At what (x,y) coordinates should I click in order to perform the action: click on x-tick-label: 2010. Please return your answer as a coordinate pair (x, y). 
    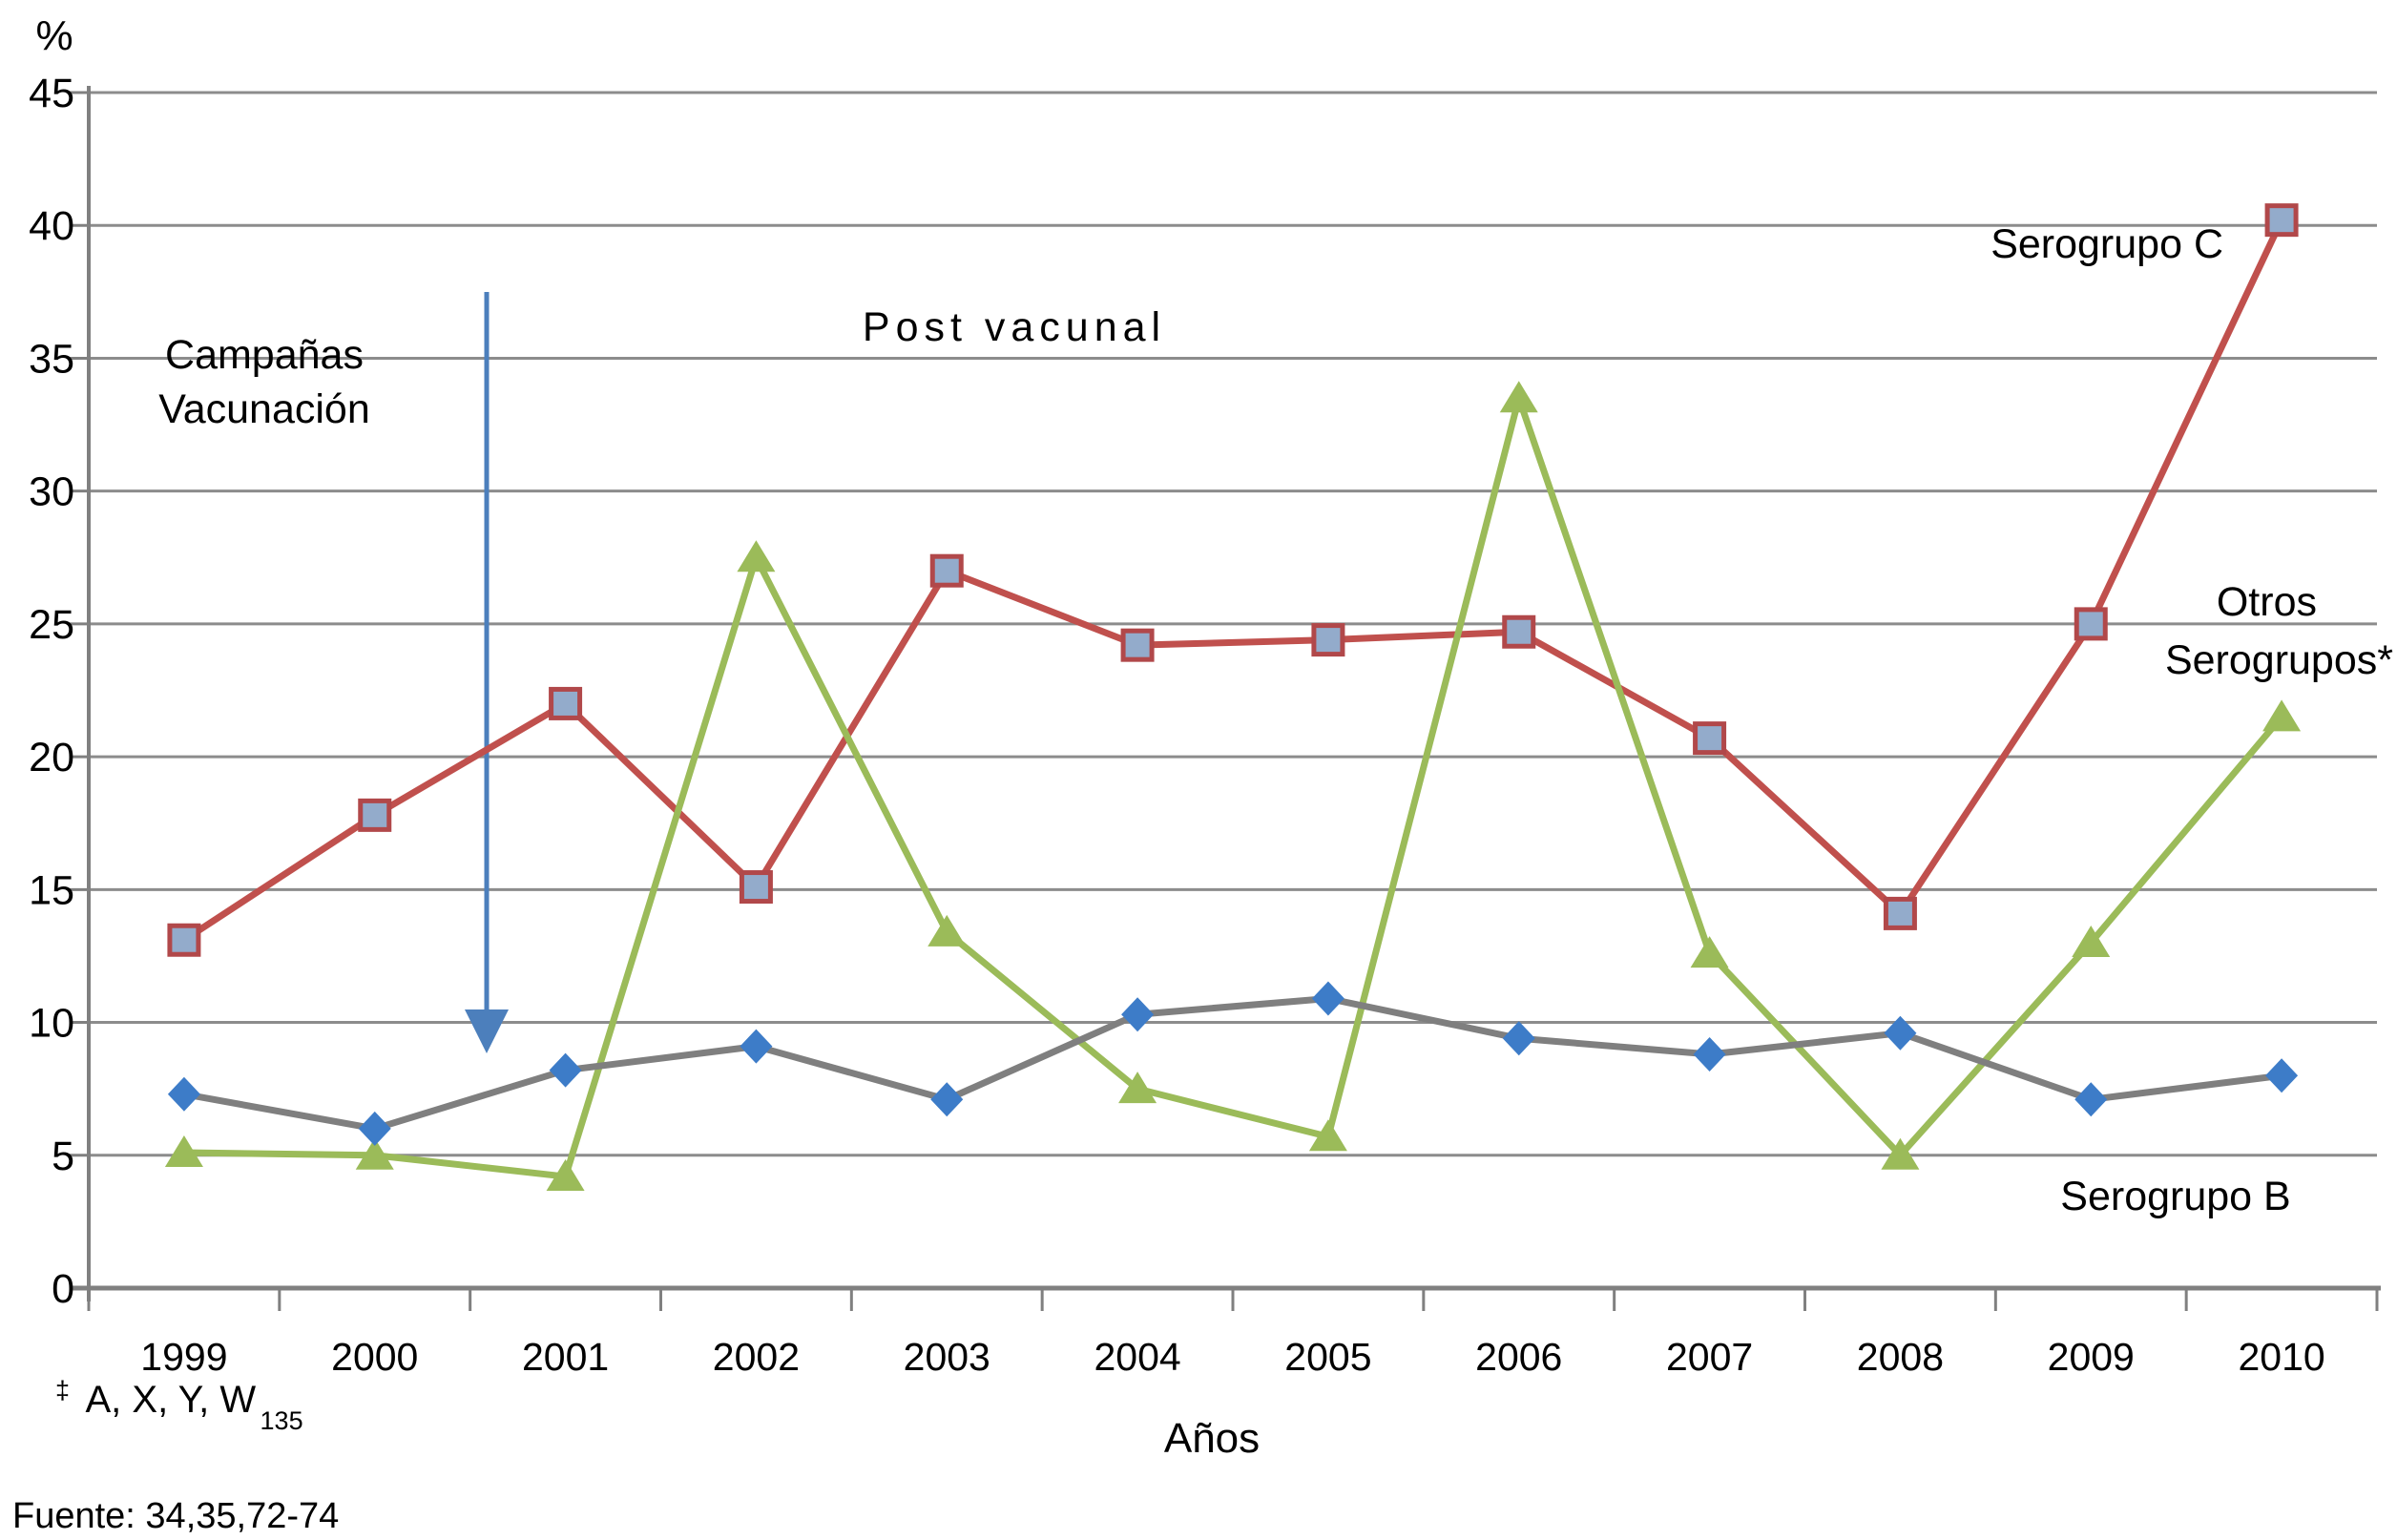
    Looking at the image, I should click on (2281, 1357).